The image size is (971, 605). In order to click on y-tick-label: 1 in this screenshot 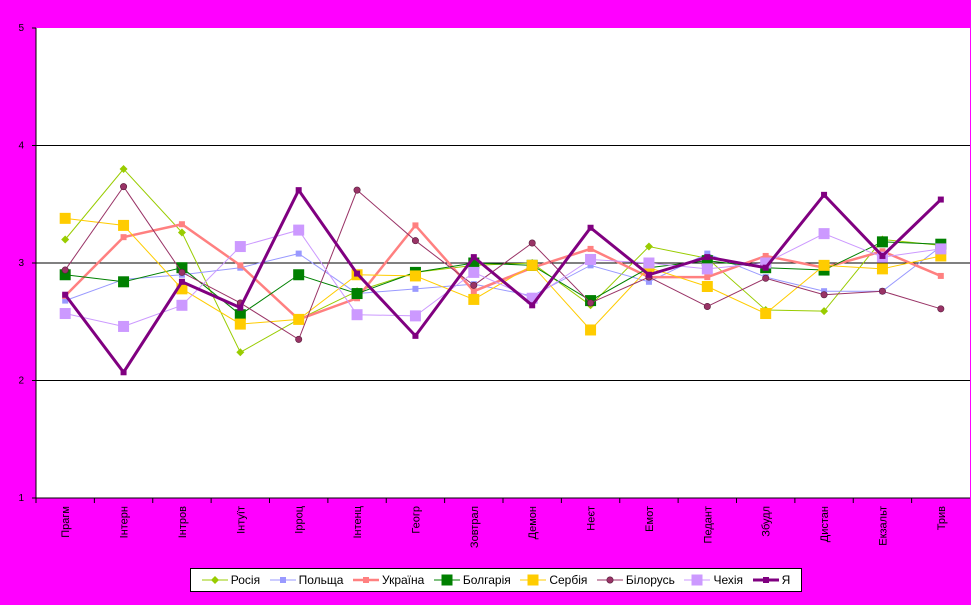, I will do `click(21, 498)`.